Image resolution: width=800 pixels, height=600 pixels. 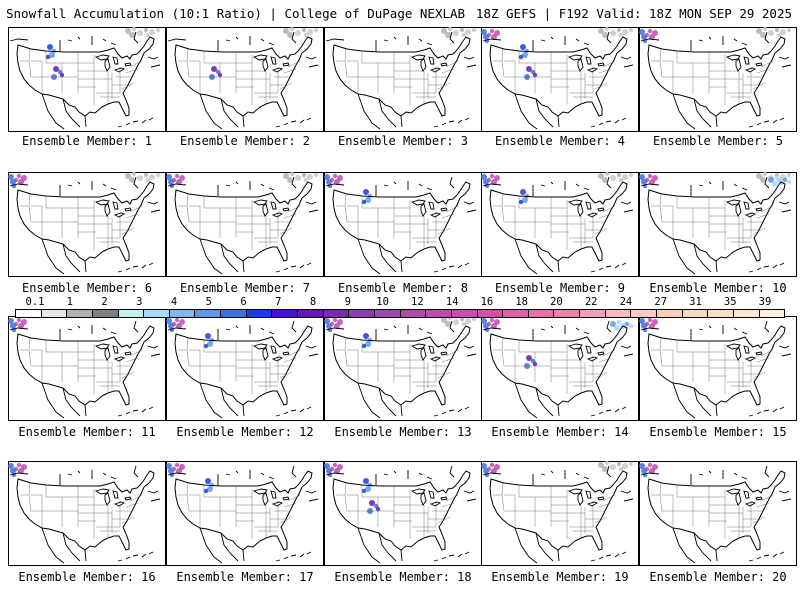 What do you see at coordinates (591, 302) in the screenshot?
I see `colorbar-label: 22` at bounding box center [591, 302].